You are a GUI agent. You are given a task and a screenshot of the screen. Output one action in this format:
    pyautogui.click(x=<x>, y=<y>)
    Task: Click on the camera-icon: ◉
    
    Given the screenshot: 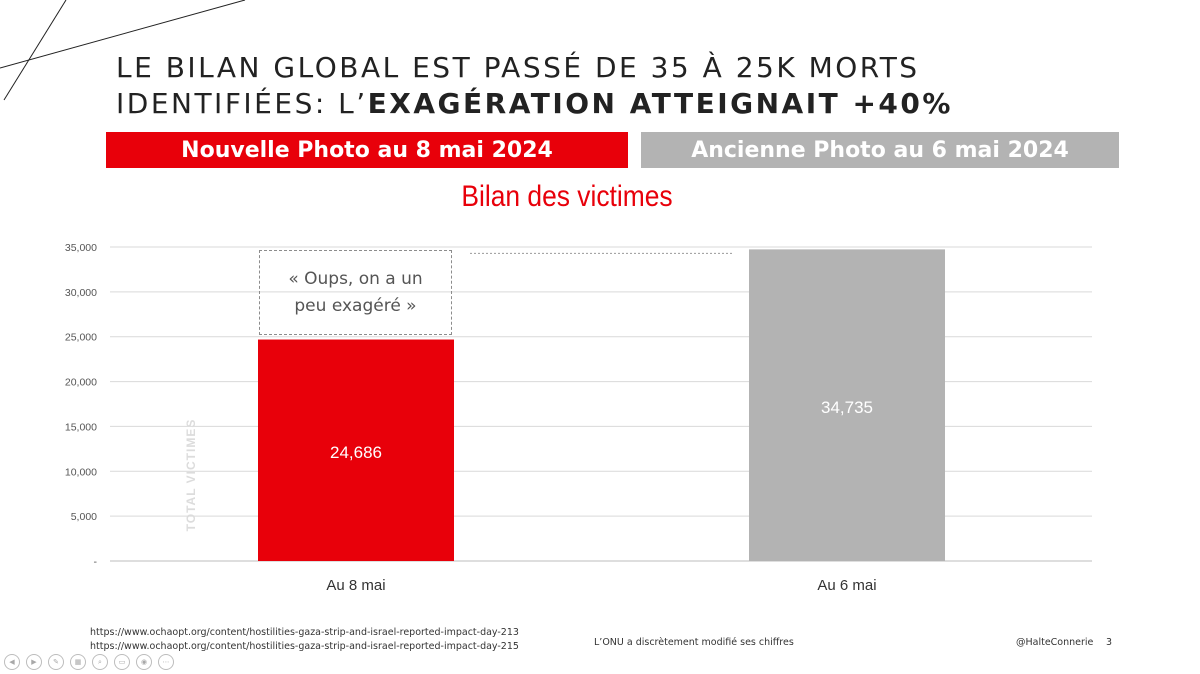 What is the action you would take?
    pyautogui.click(x=144, y=662)
    